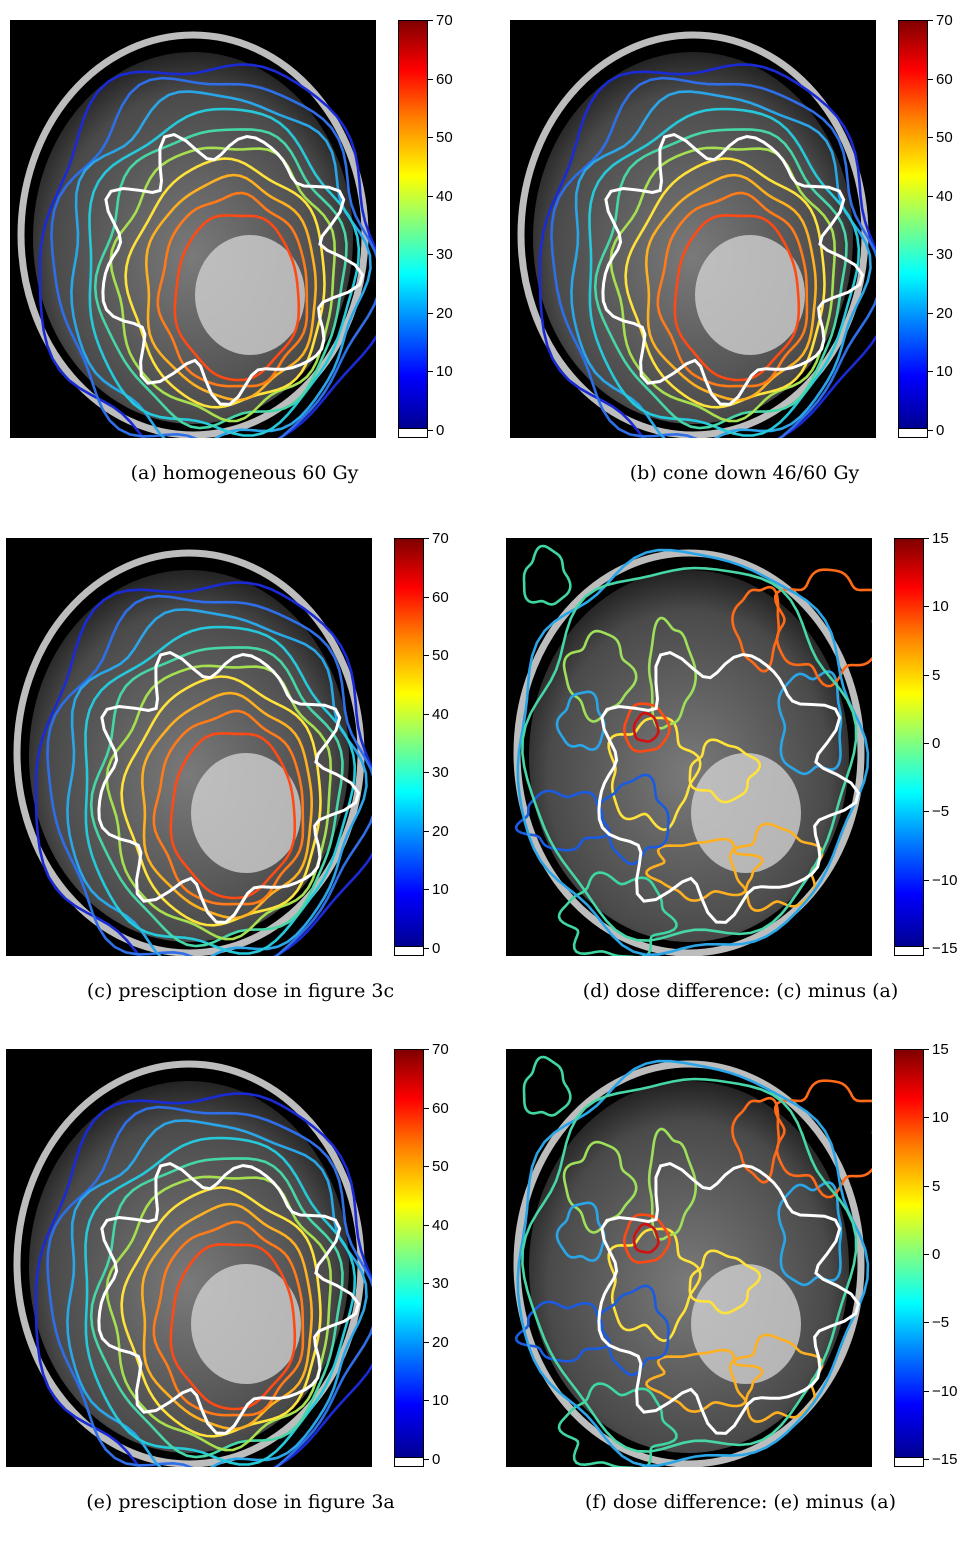 Image resolution: width=978 pixels, height=1543 pixels. What do you see at coordinates (913, 229) in the screenshot?
I see `colorbar-b` at bounding box center [913, 229].